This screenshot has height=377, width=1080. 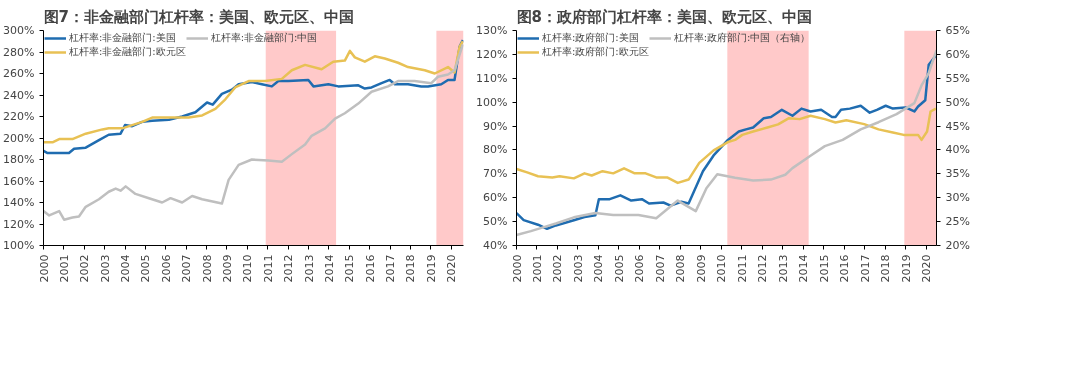 I want to click on y-tick-label: 40%, so click(x=495, y=245).